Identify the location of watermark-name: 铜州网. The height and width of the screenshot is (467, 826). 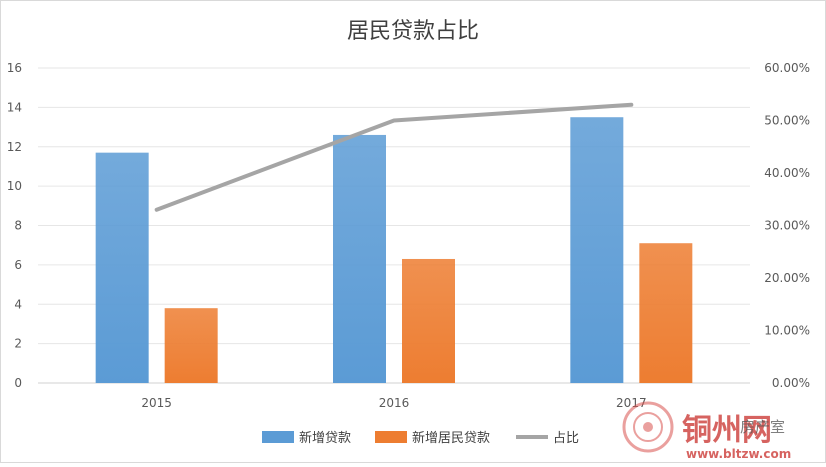
(727, 430).